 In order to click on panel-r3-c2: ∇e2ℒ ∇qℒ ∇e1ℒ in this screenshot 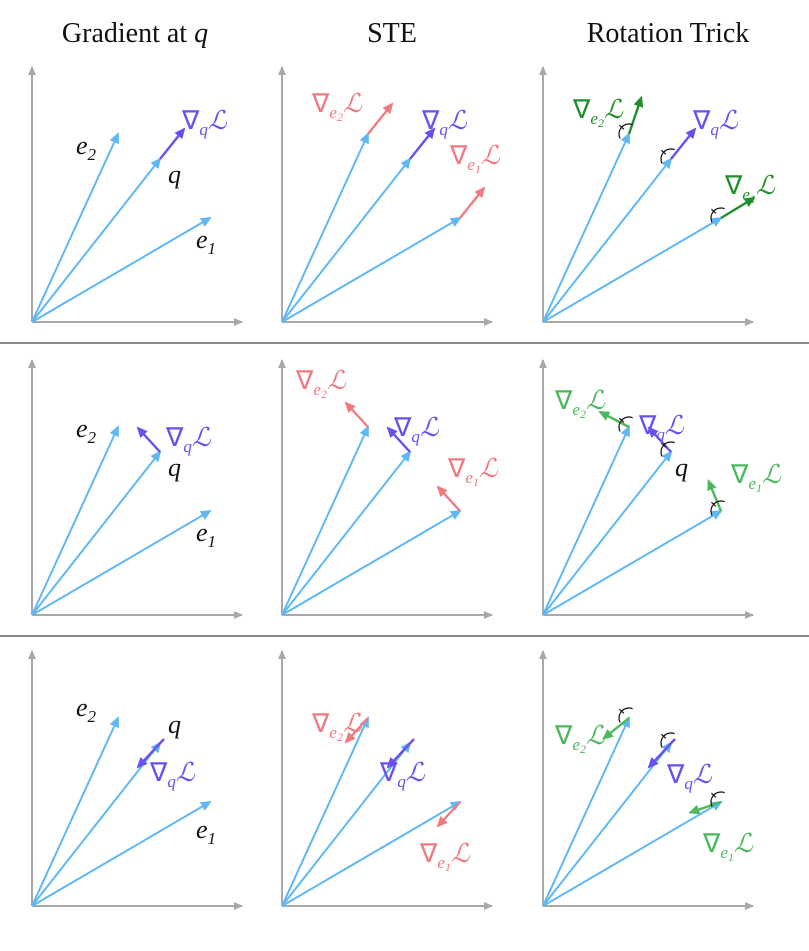, I will do `click(385, 780)`.